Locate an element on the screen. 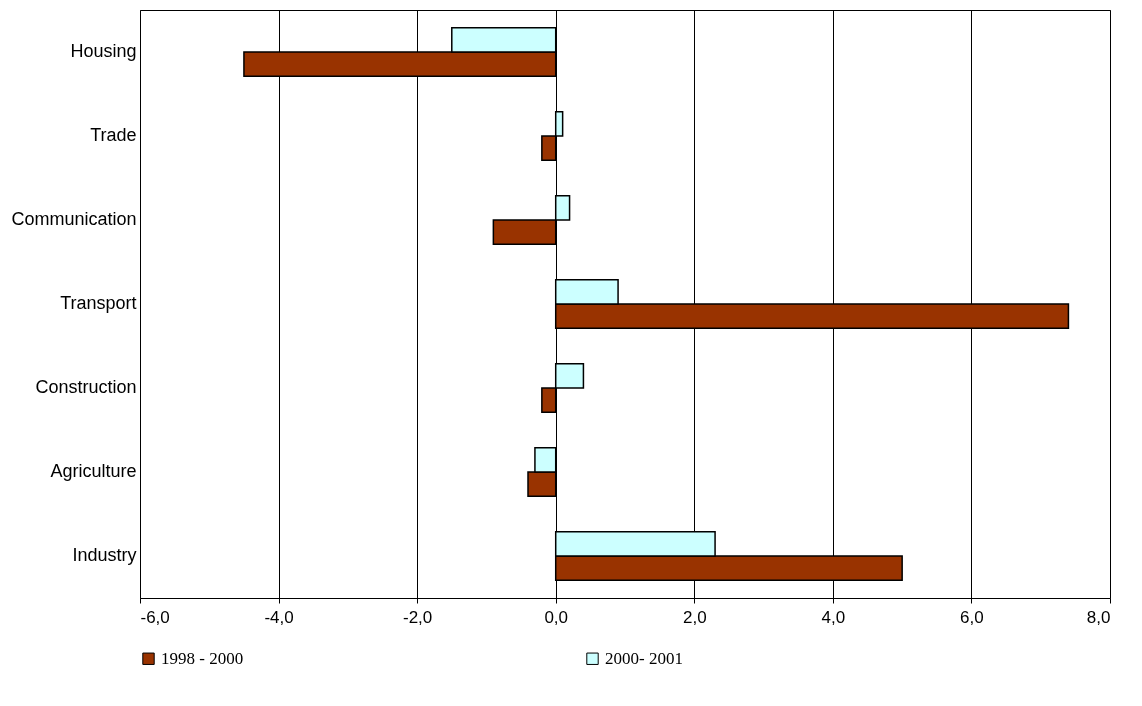  x-tick-label: -4,0 is located at coordinates (279, 617).